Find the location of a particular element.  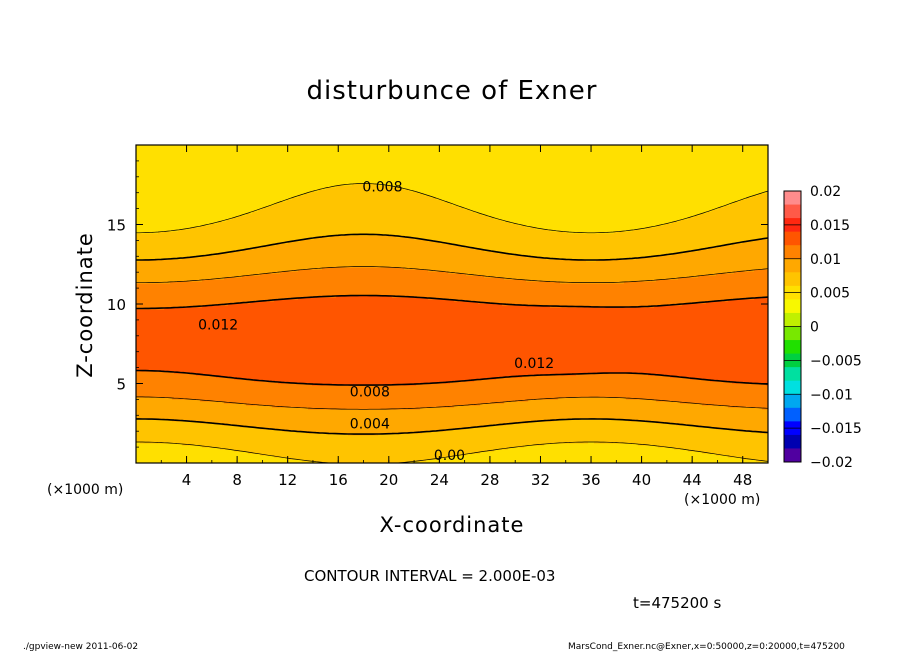

x-tick-label: 36 is located at coordinates (590, 480).